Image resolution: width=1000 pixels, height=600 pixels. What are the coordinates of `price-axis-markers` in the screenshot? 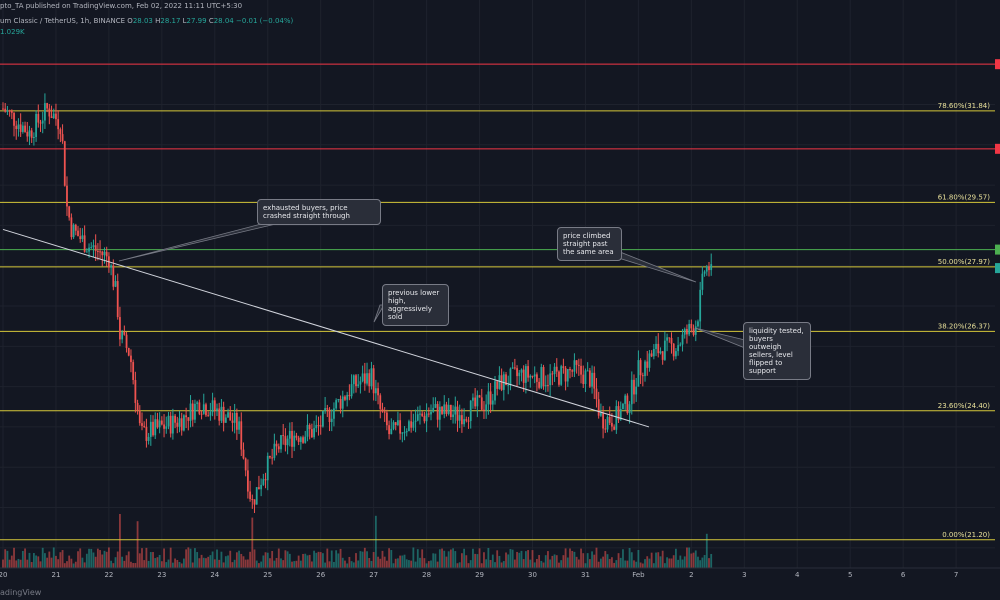 It's located at (997, 166).